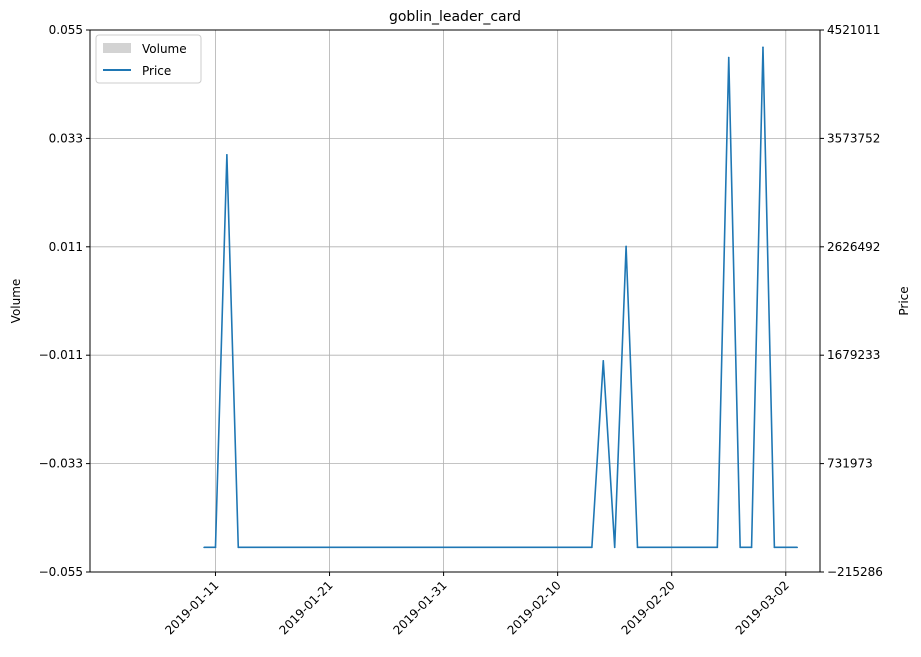 The height and width of the screenshot is (657, 921). What do you see at coordinates (66, 30) in the screenshot?
I see `left-tick-label: 0.055` at bounding box center [66, 30].